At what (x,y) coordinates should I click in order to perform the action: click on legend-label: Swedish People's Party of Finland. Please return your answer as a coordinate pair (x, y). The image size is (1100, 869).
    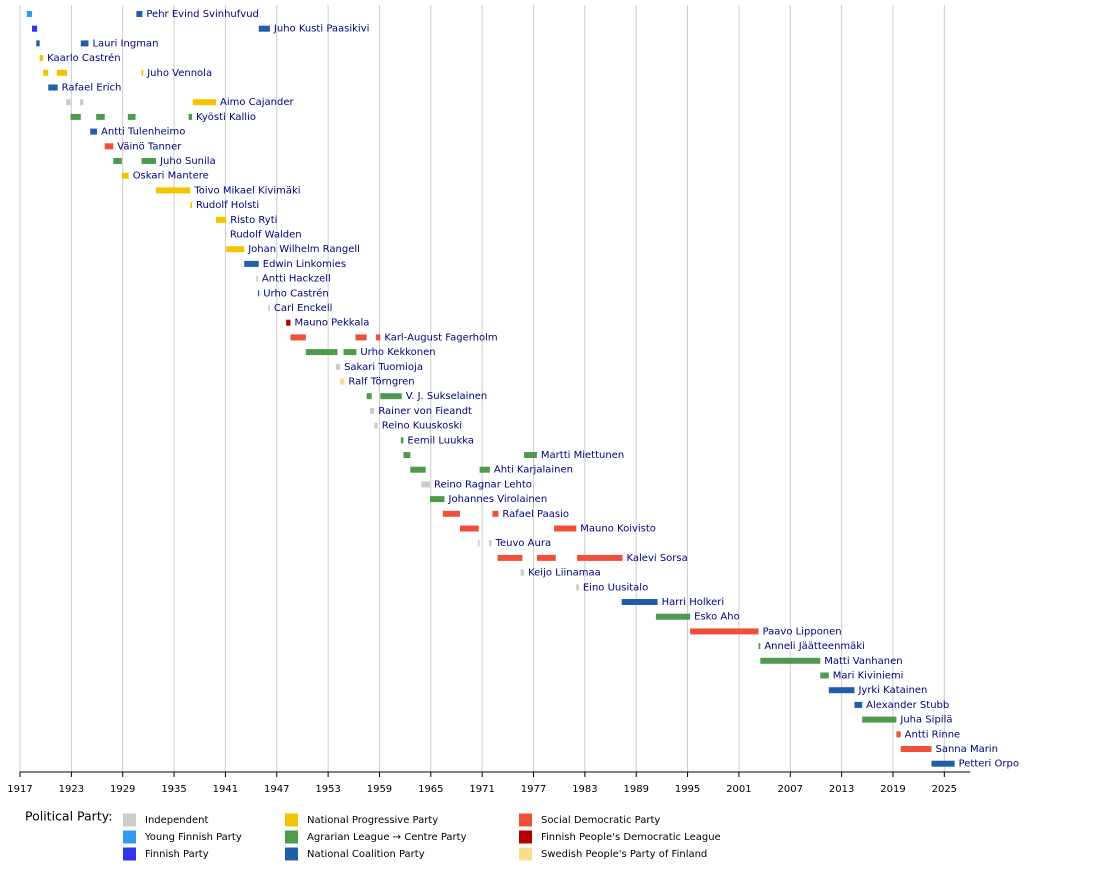
    Looking at the image, I should click on (624, 854).